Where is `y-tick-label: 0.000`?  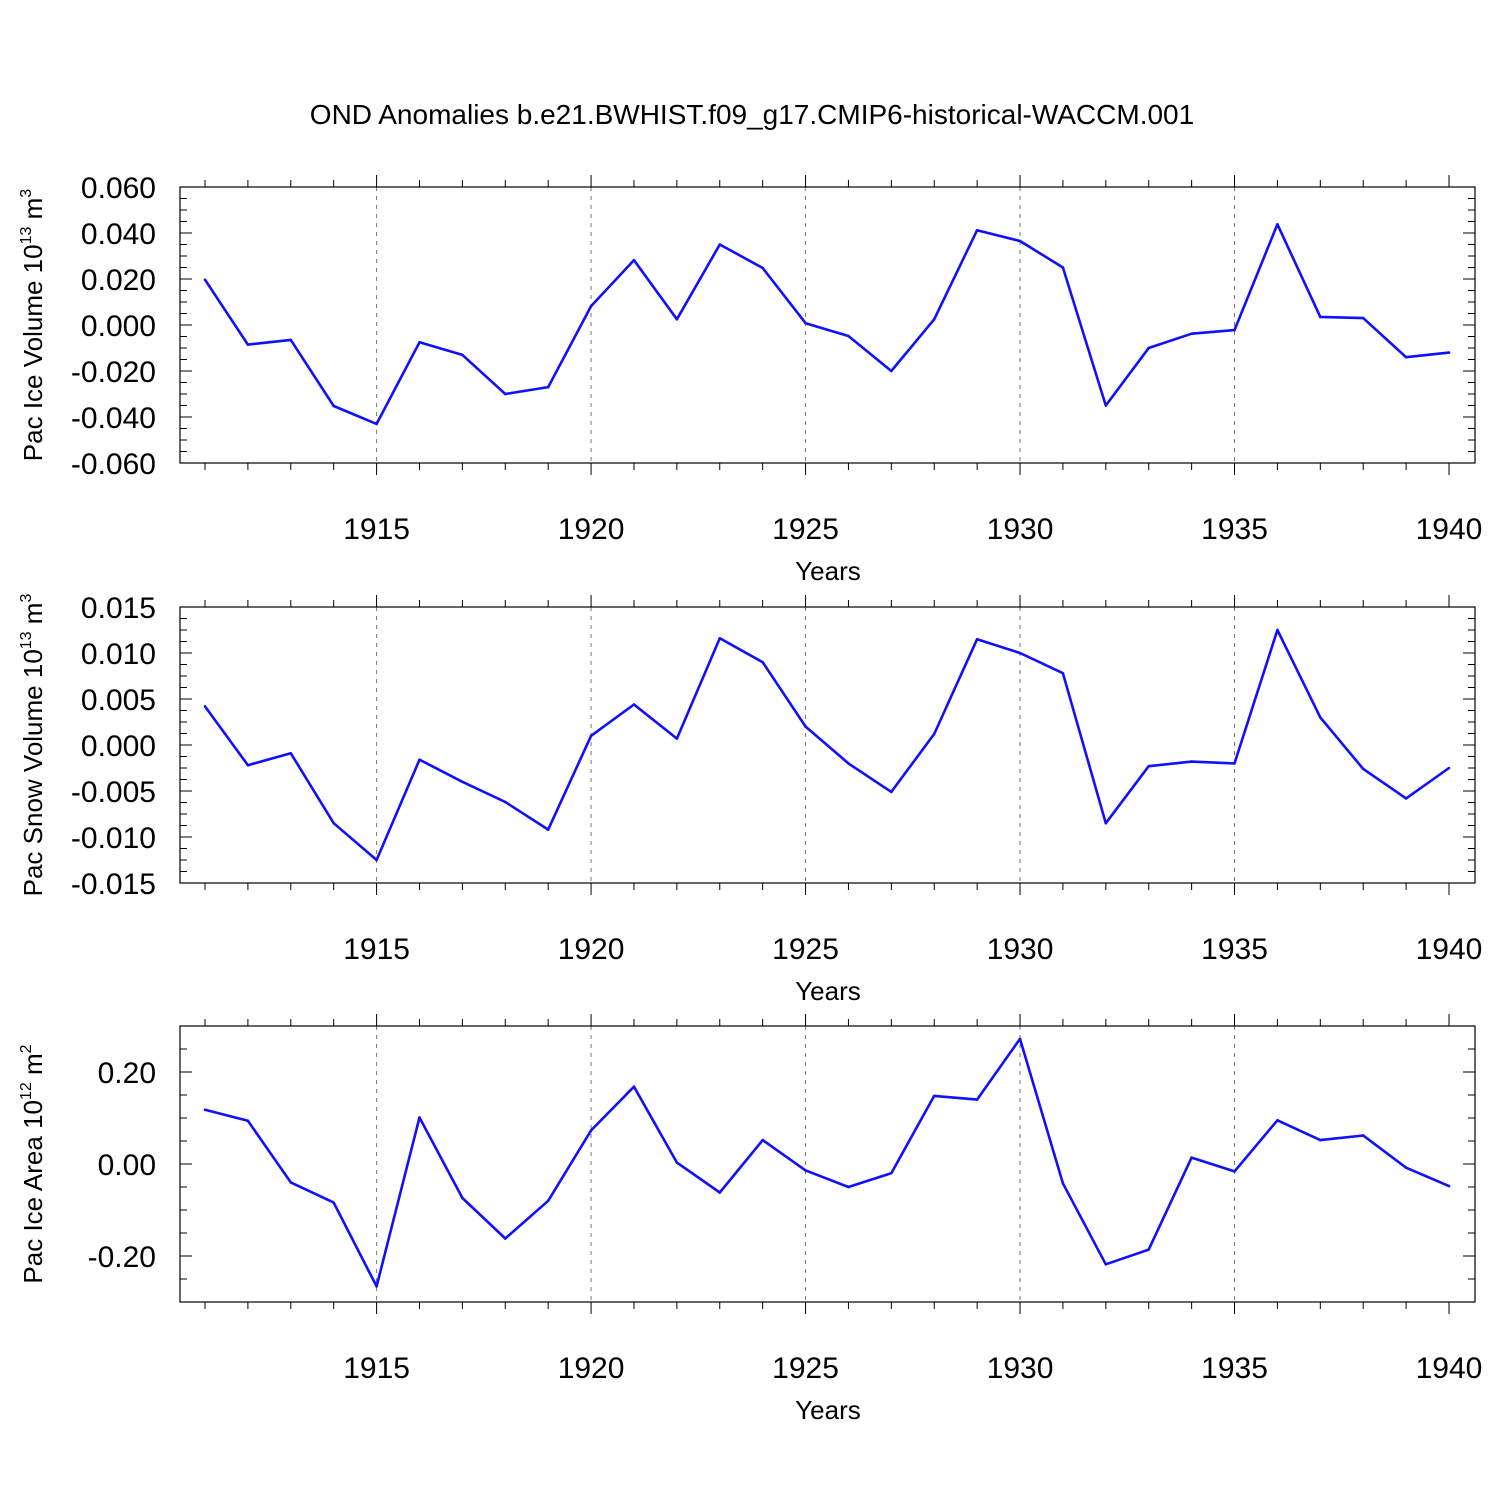
y-tick-label: 0.000 is located at coordinates (118, 326).